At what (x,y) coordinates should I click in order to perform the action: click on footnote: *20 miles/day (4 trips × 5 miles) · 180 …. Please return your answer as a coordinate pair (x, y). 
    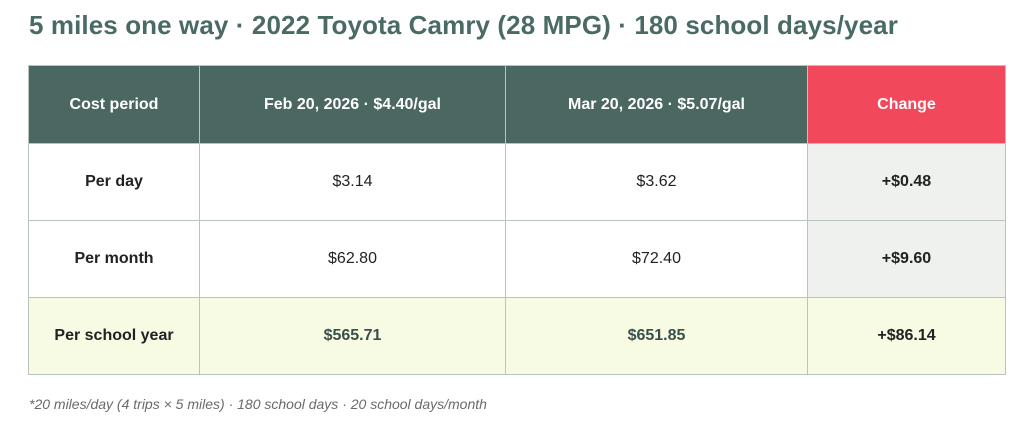
    Looking at the image, I should click on (258, 404).